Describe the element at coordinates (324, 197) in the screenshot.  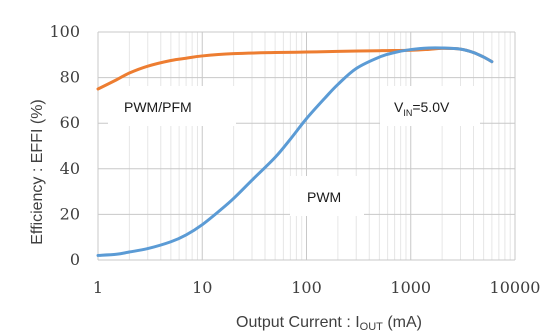
I see `annotation-pwm-text: PWM` at that location.